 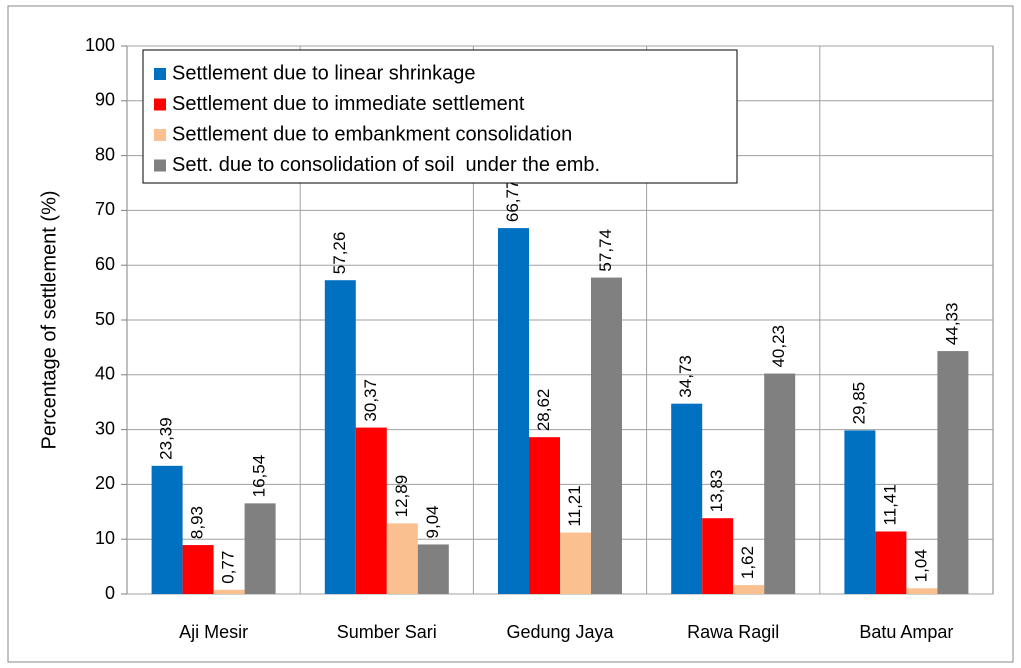 What do you see at coordinates (105, 483) in the screenshot?
I see `y-tick-label: 20` at bounding box center [105, 483].